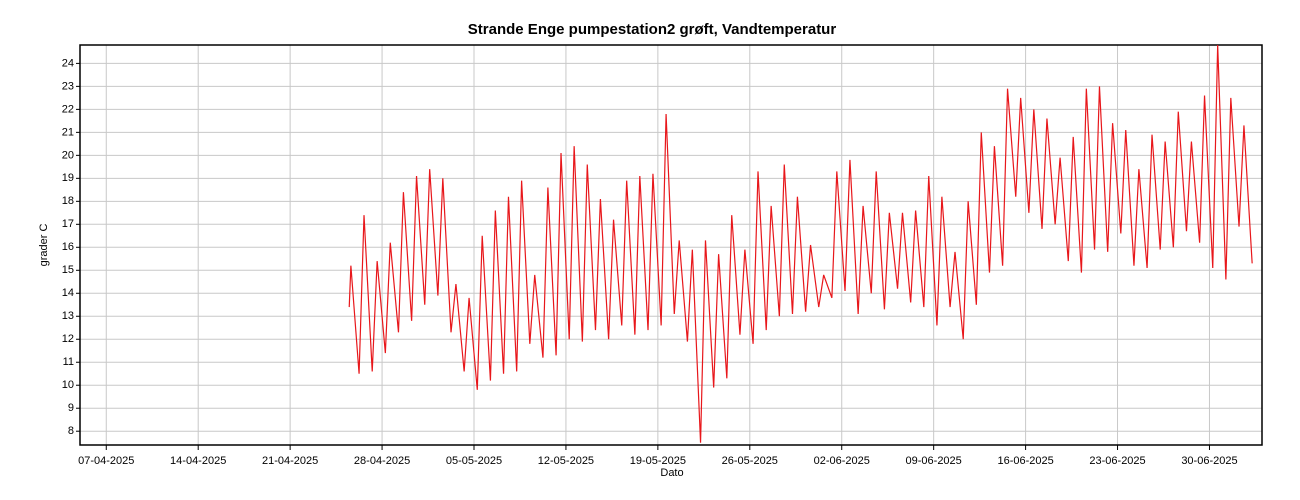  I want to click on y-axis-label: grader C, so click(44, 245).